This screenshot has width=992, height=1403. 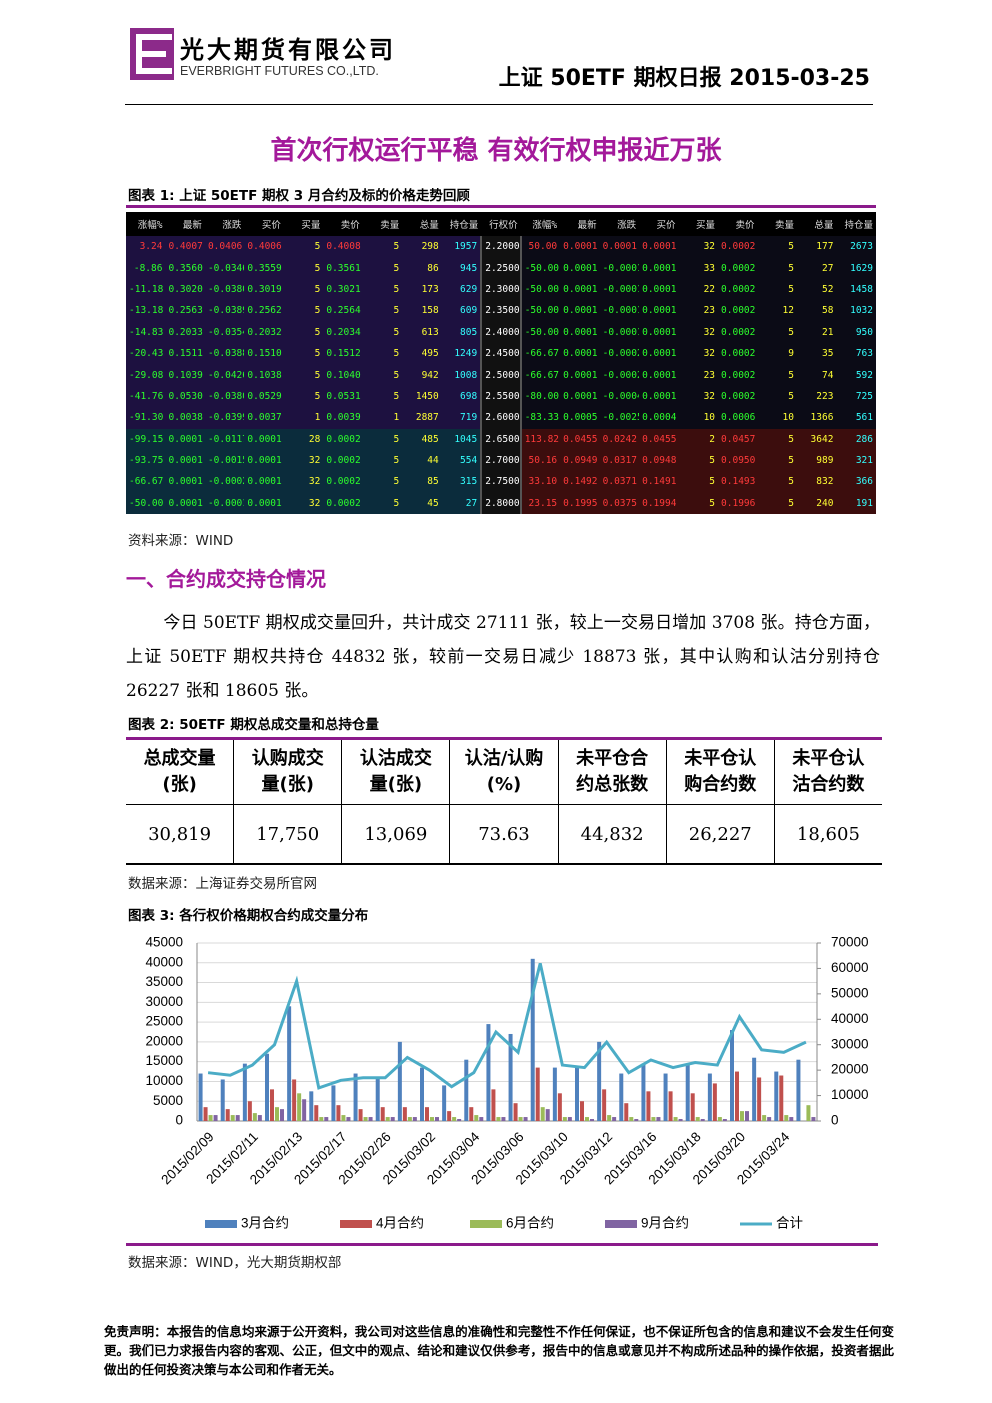 What do you see at coordinates (501, 268) in the screenshot?
I see `table-cell: 2.2500` at bounding box center [501, 268].